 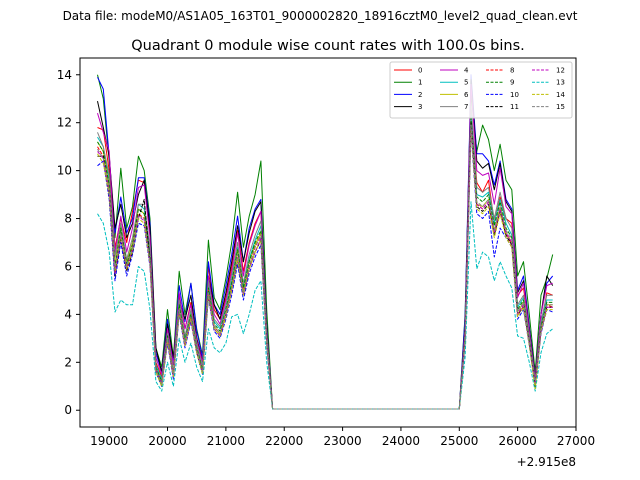 What do you see at coordinates (401, 441) in the screenshot?
I see `x-tick-label: 24000` at bounding box center [401, 441].